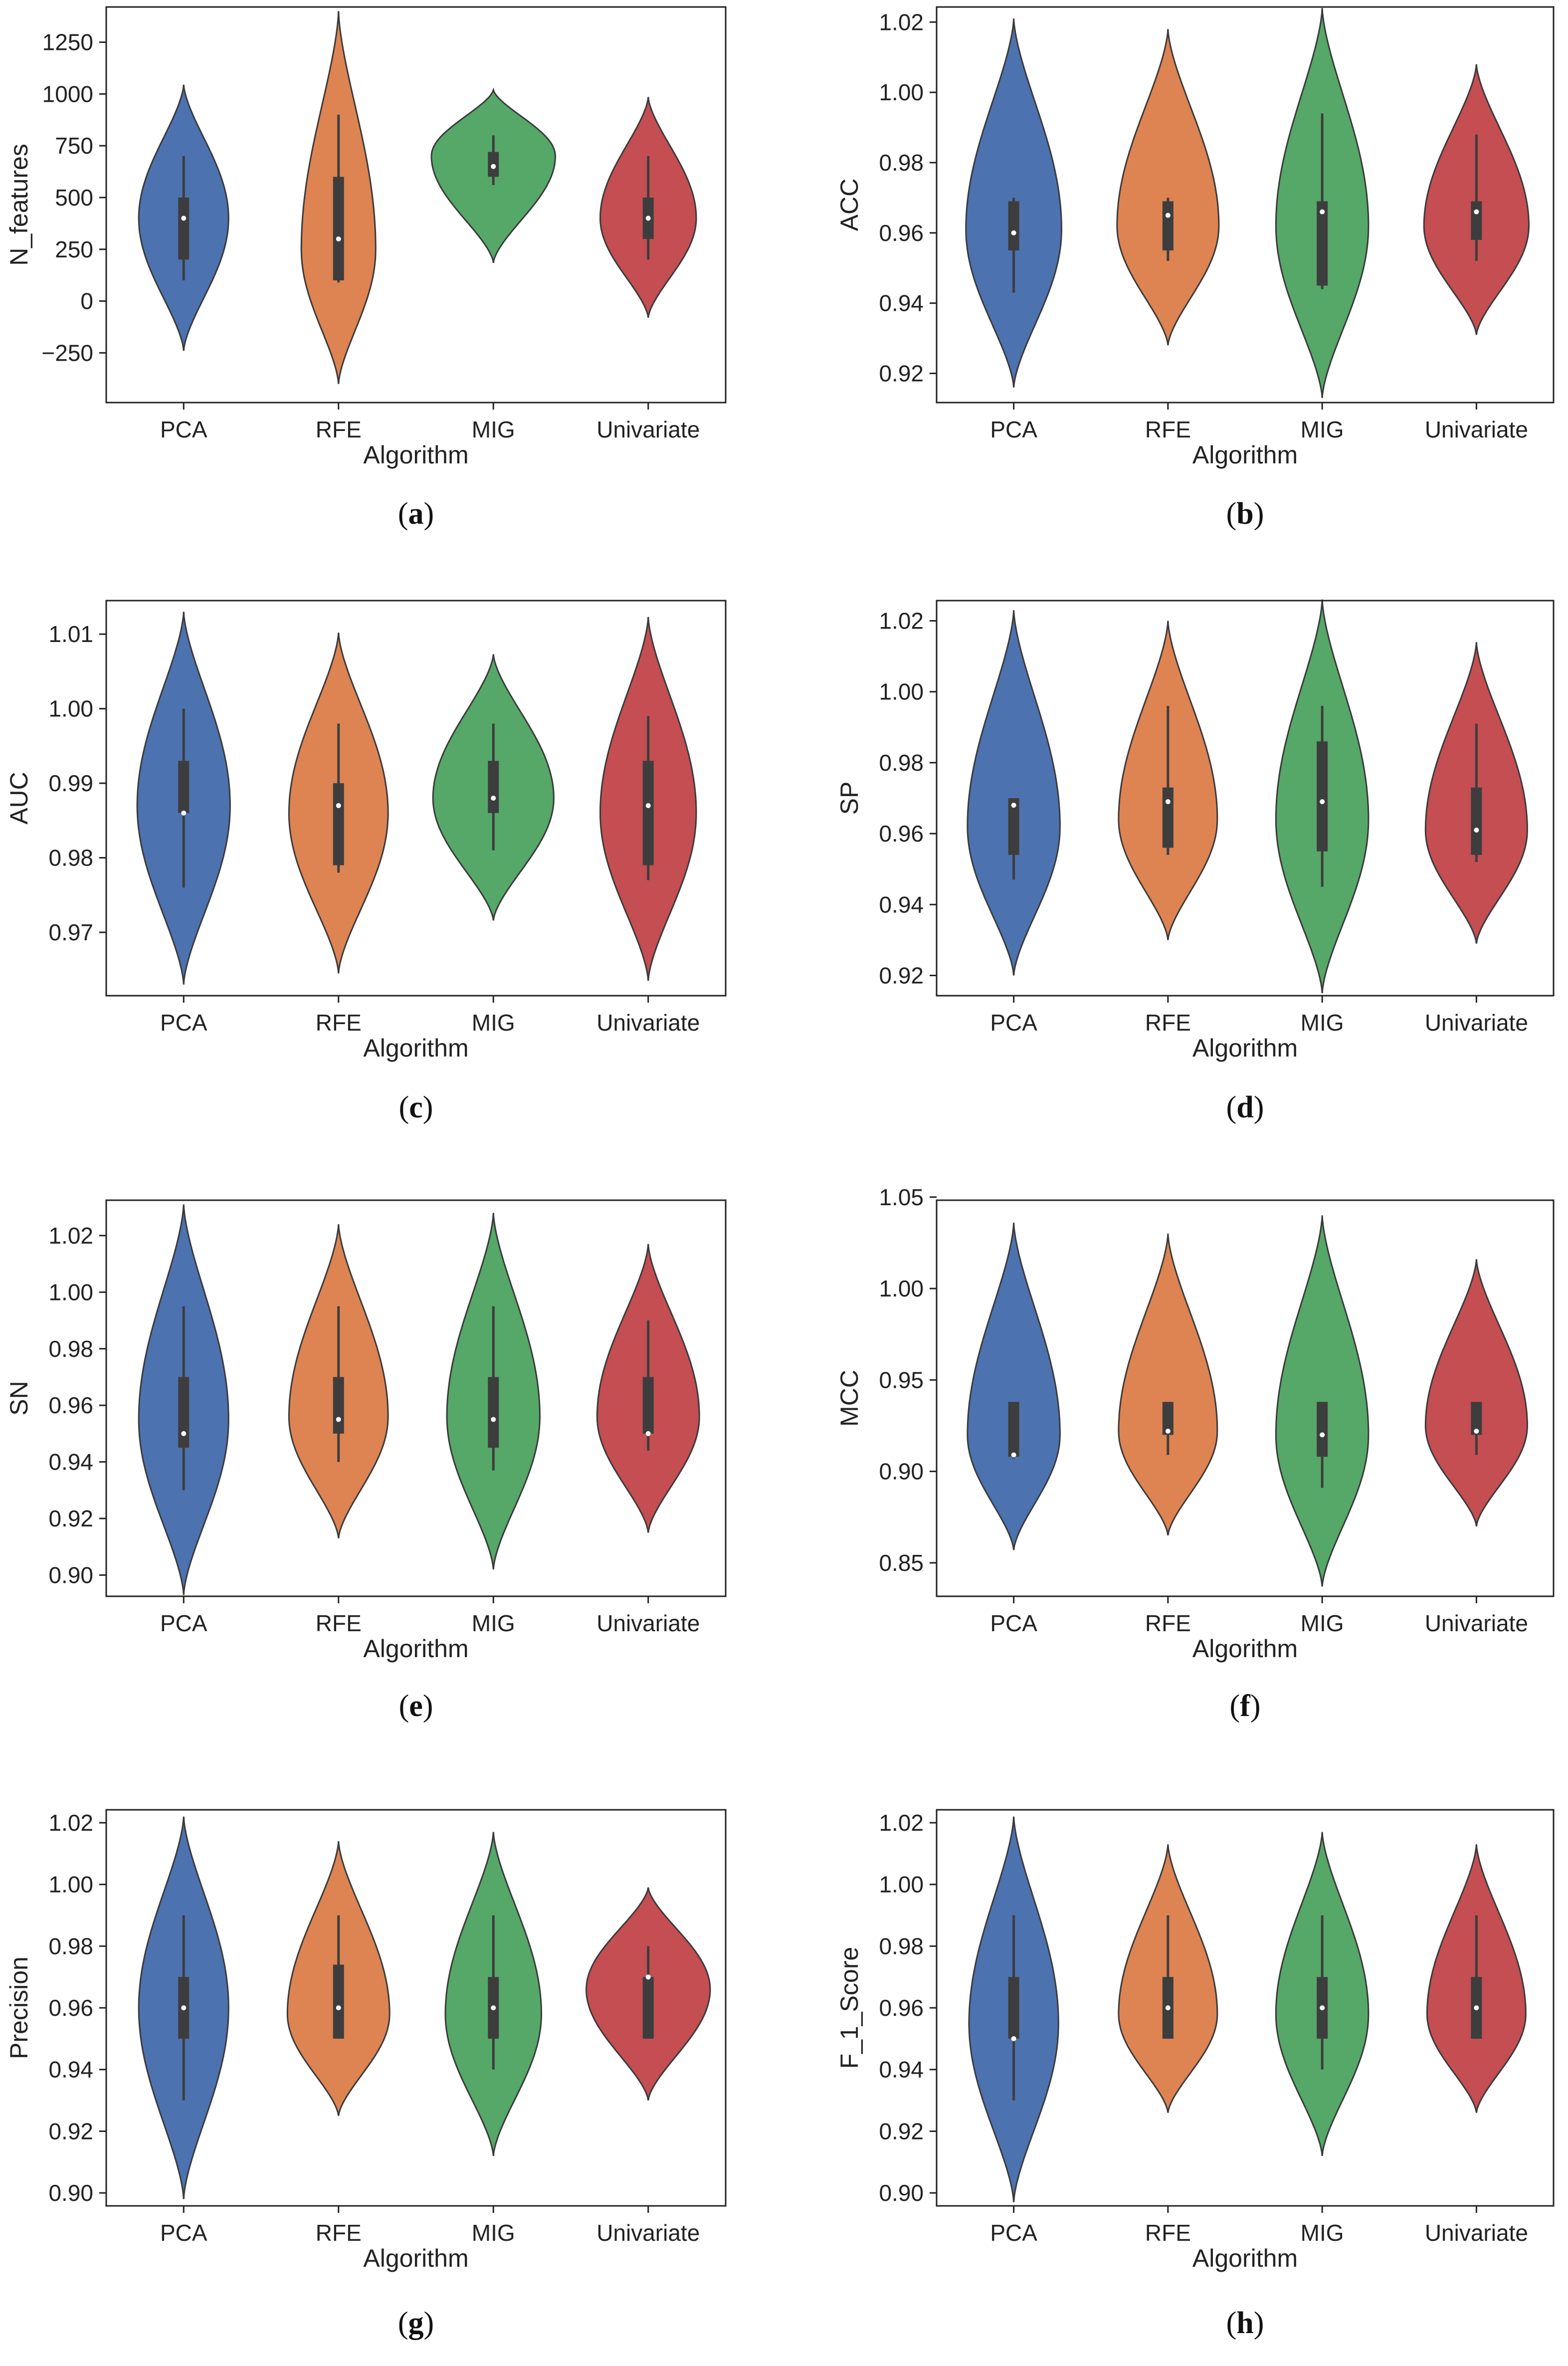 The width and height of the screenshot is (1568, 2366). Describe the element at coordinates (1323, 1401) in the screenshot. I see `violin-body-mig` at that location.